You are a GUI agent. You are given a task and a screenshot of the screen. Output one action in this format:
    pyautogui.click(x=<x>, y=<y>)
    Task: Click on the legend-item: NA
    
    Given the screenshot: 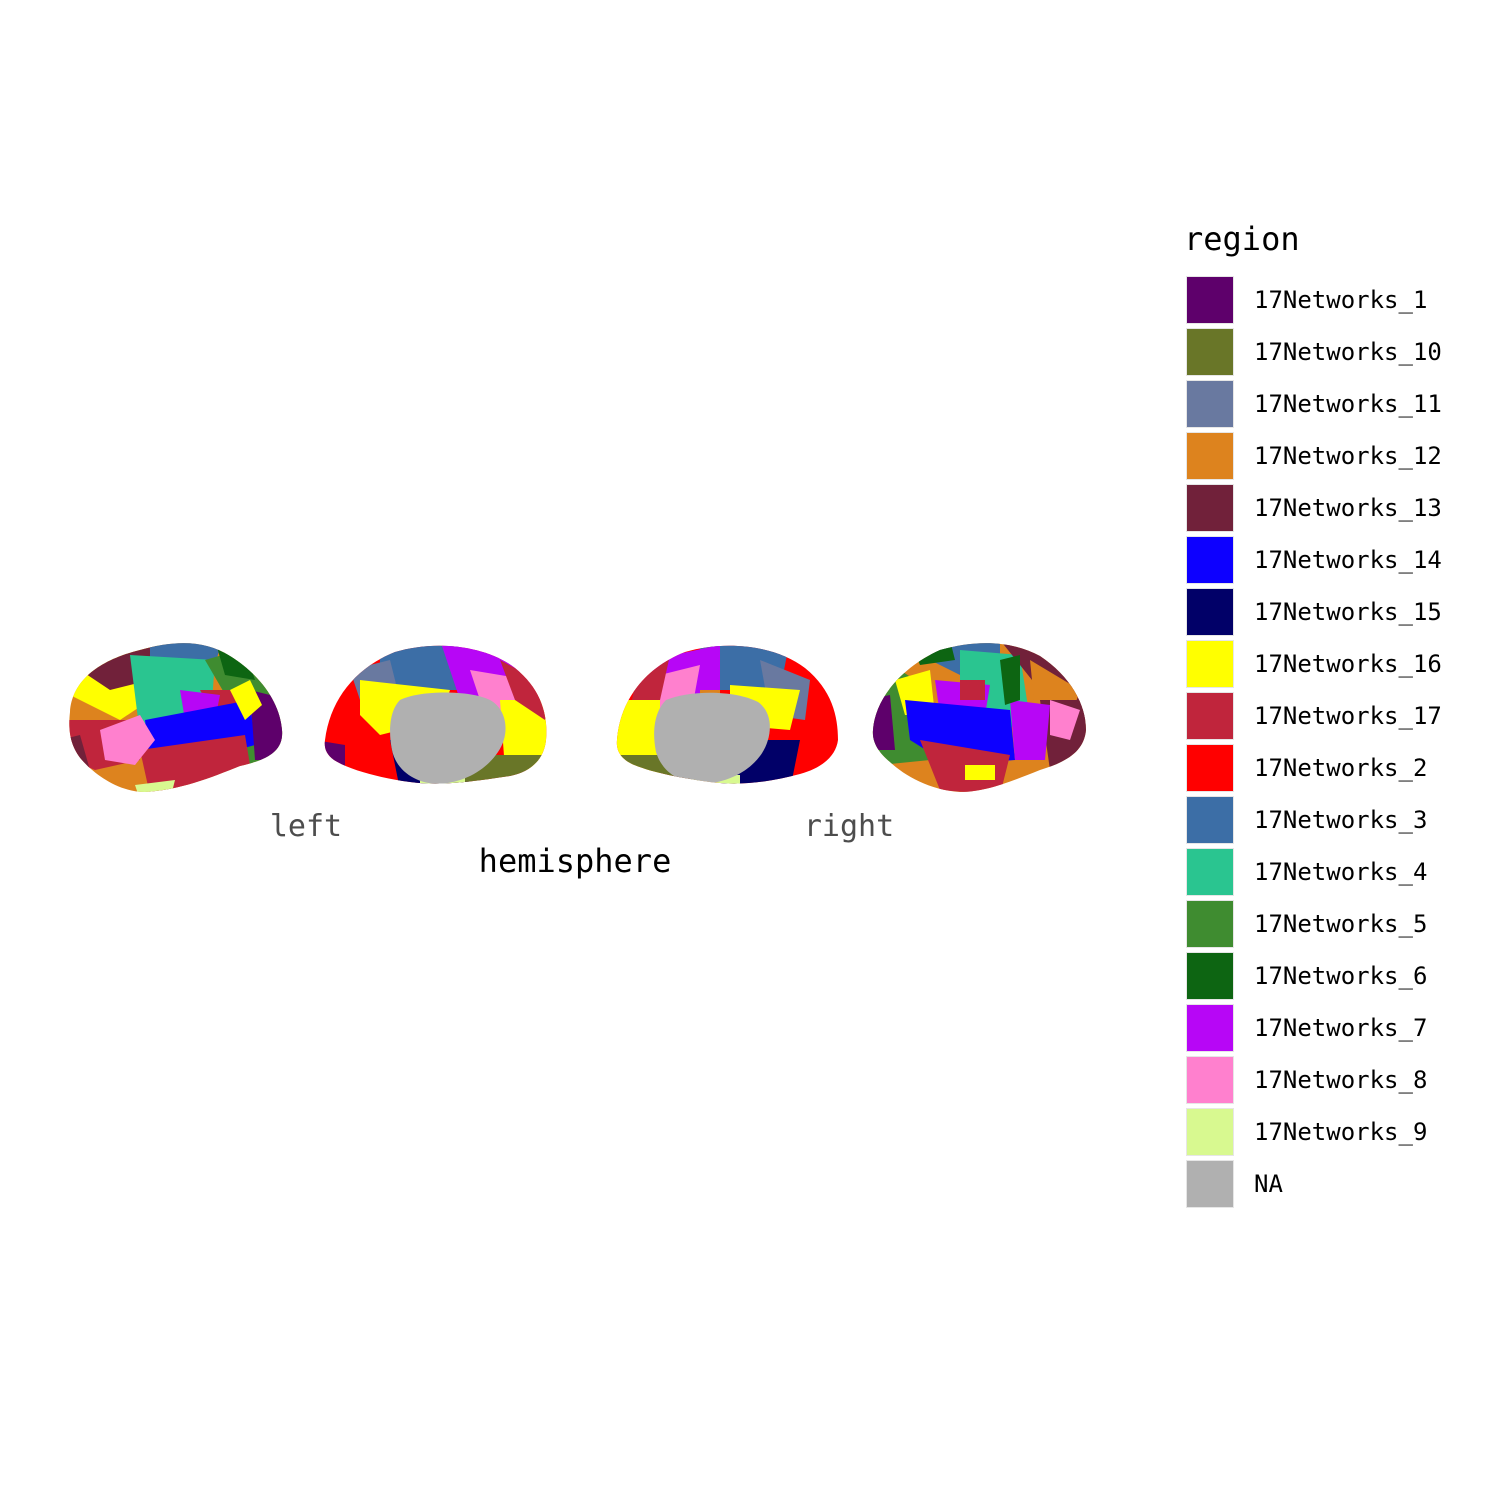 What is the action you would take?
    pyautogui.click(x=1313, y=1184)
    